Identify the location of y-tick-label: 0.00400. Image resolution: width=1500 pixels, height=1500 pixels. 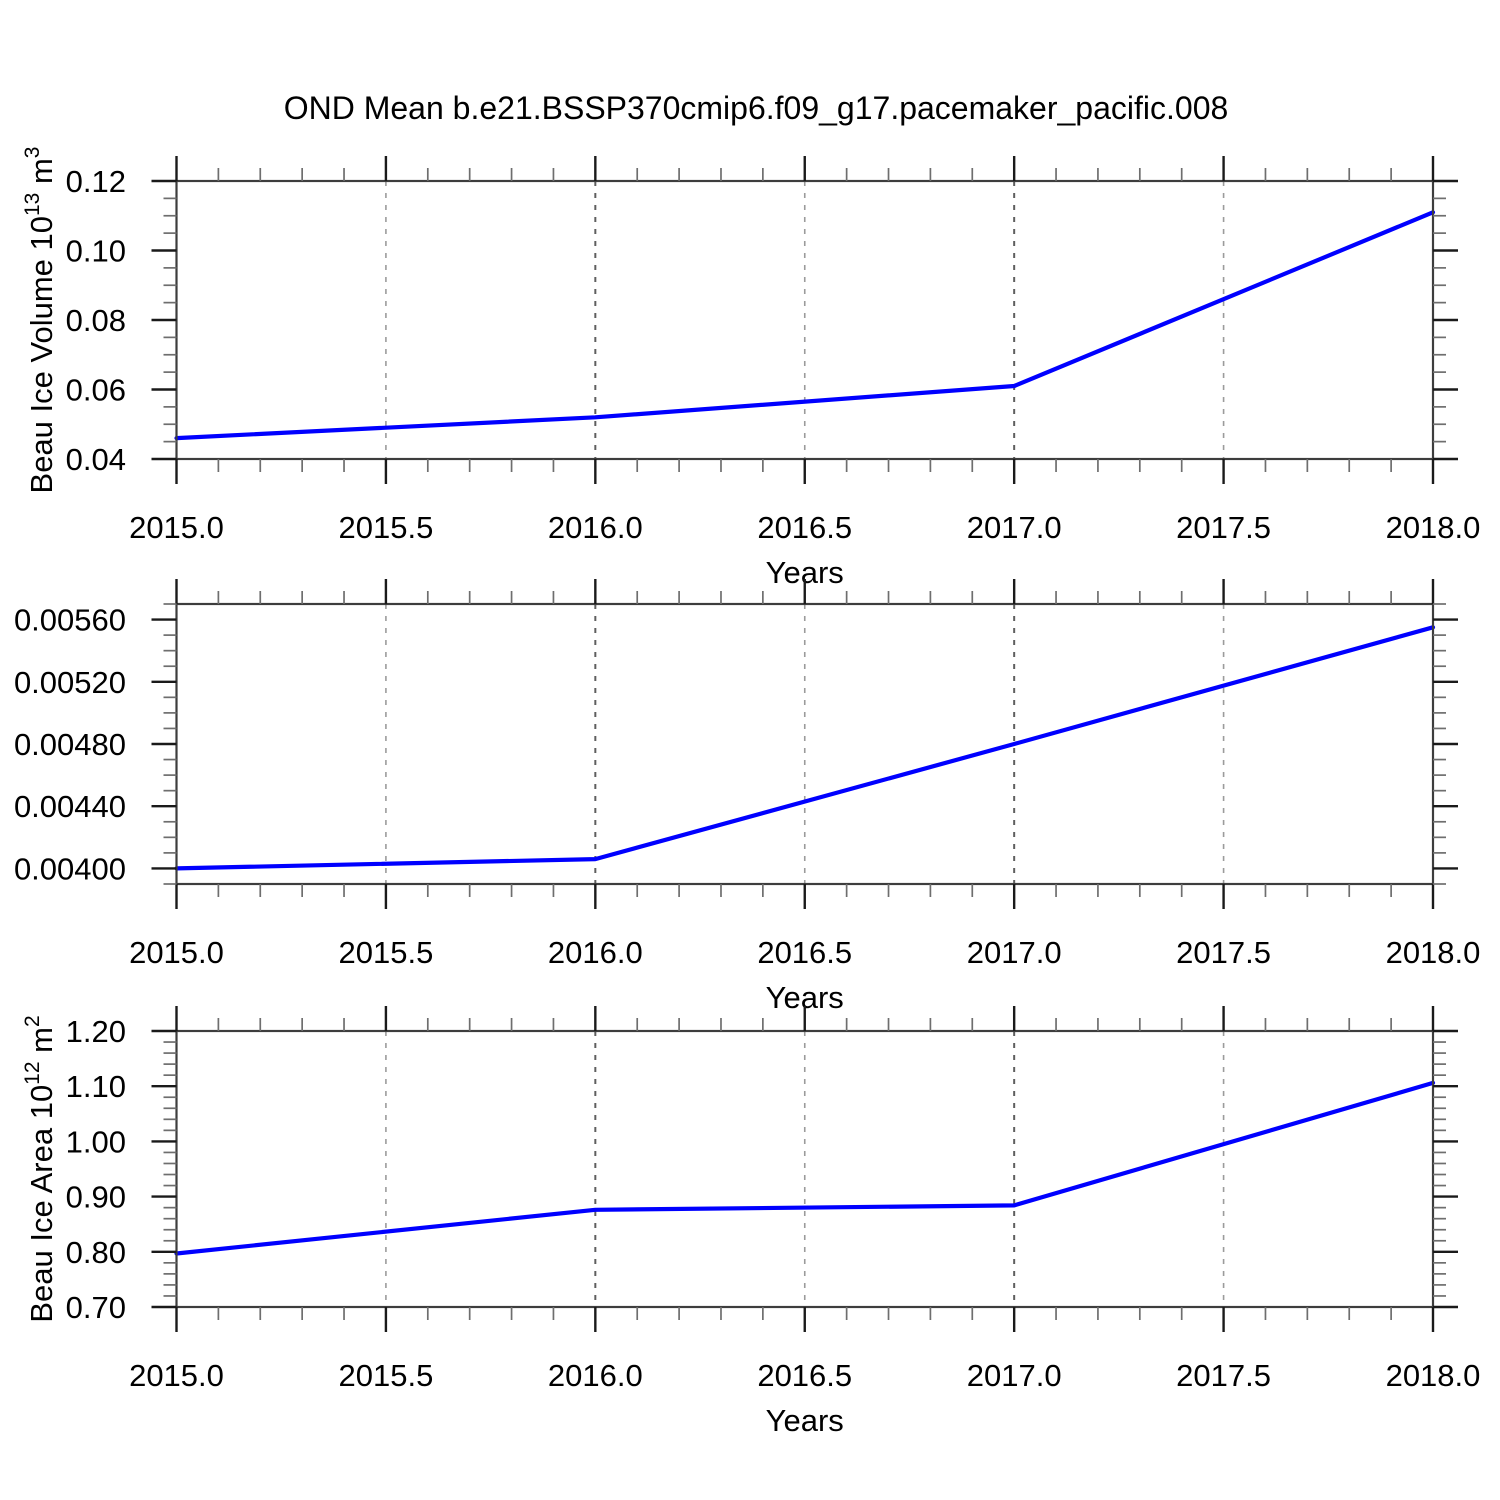
(70, 868).